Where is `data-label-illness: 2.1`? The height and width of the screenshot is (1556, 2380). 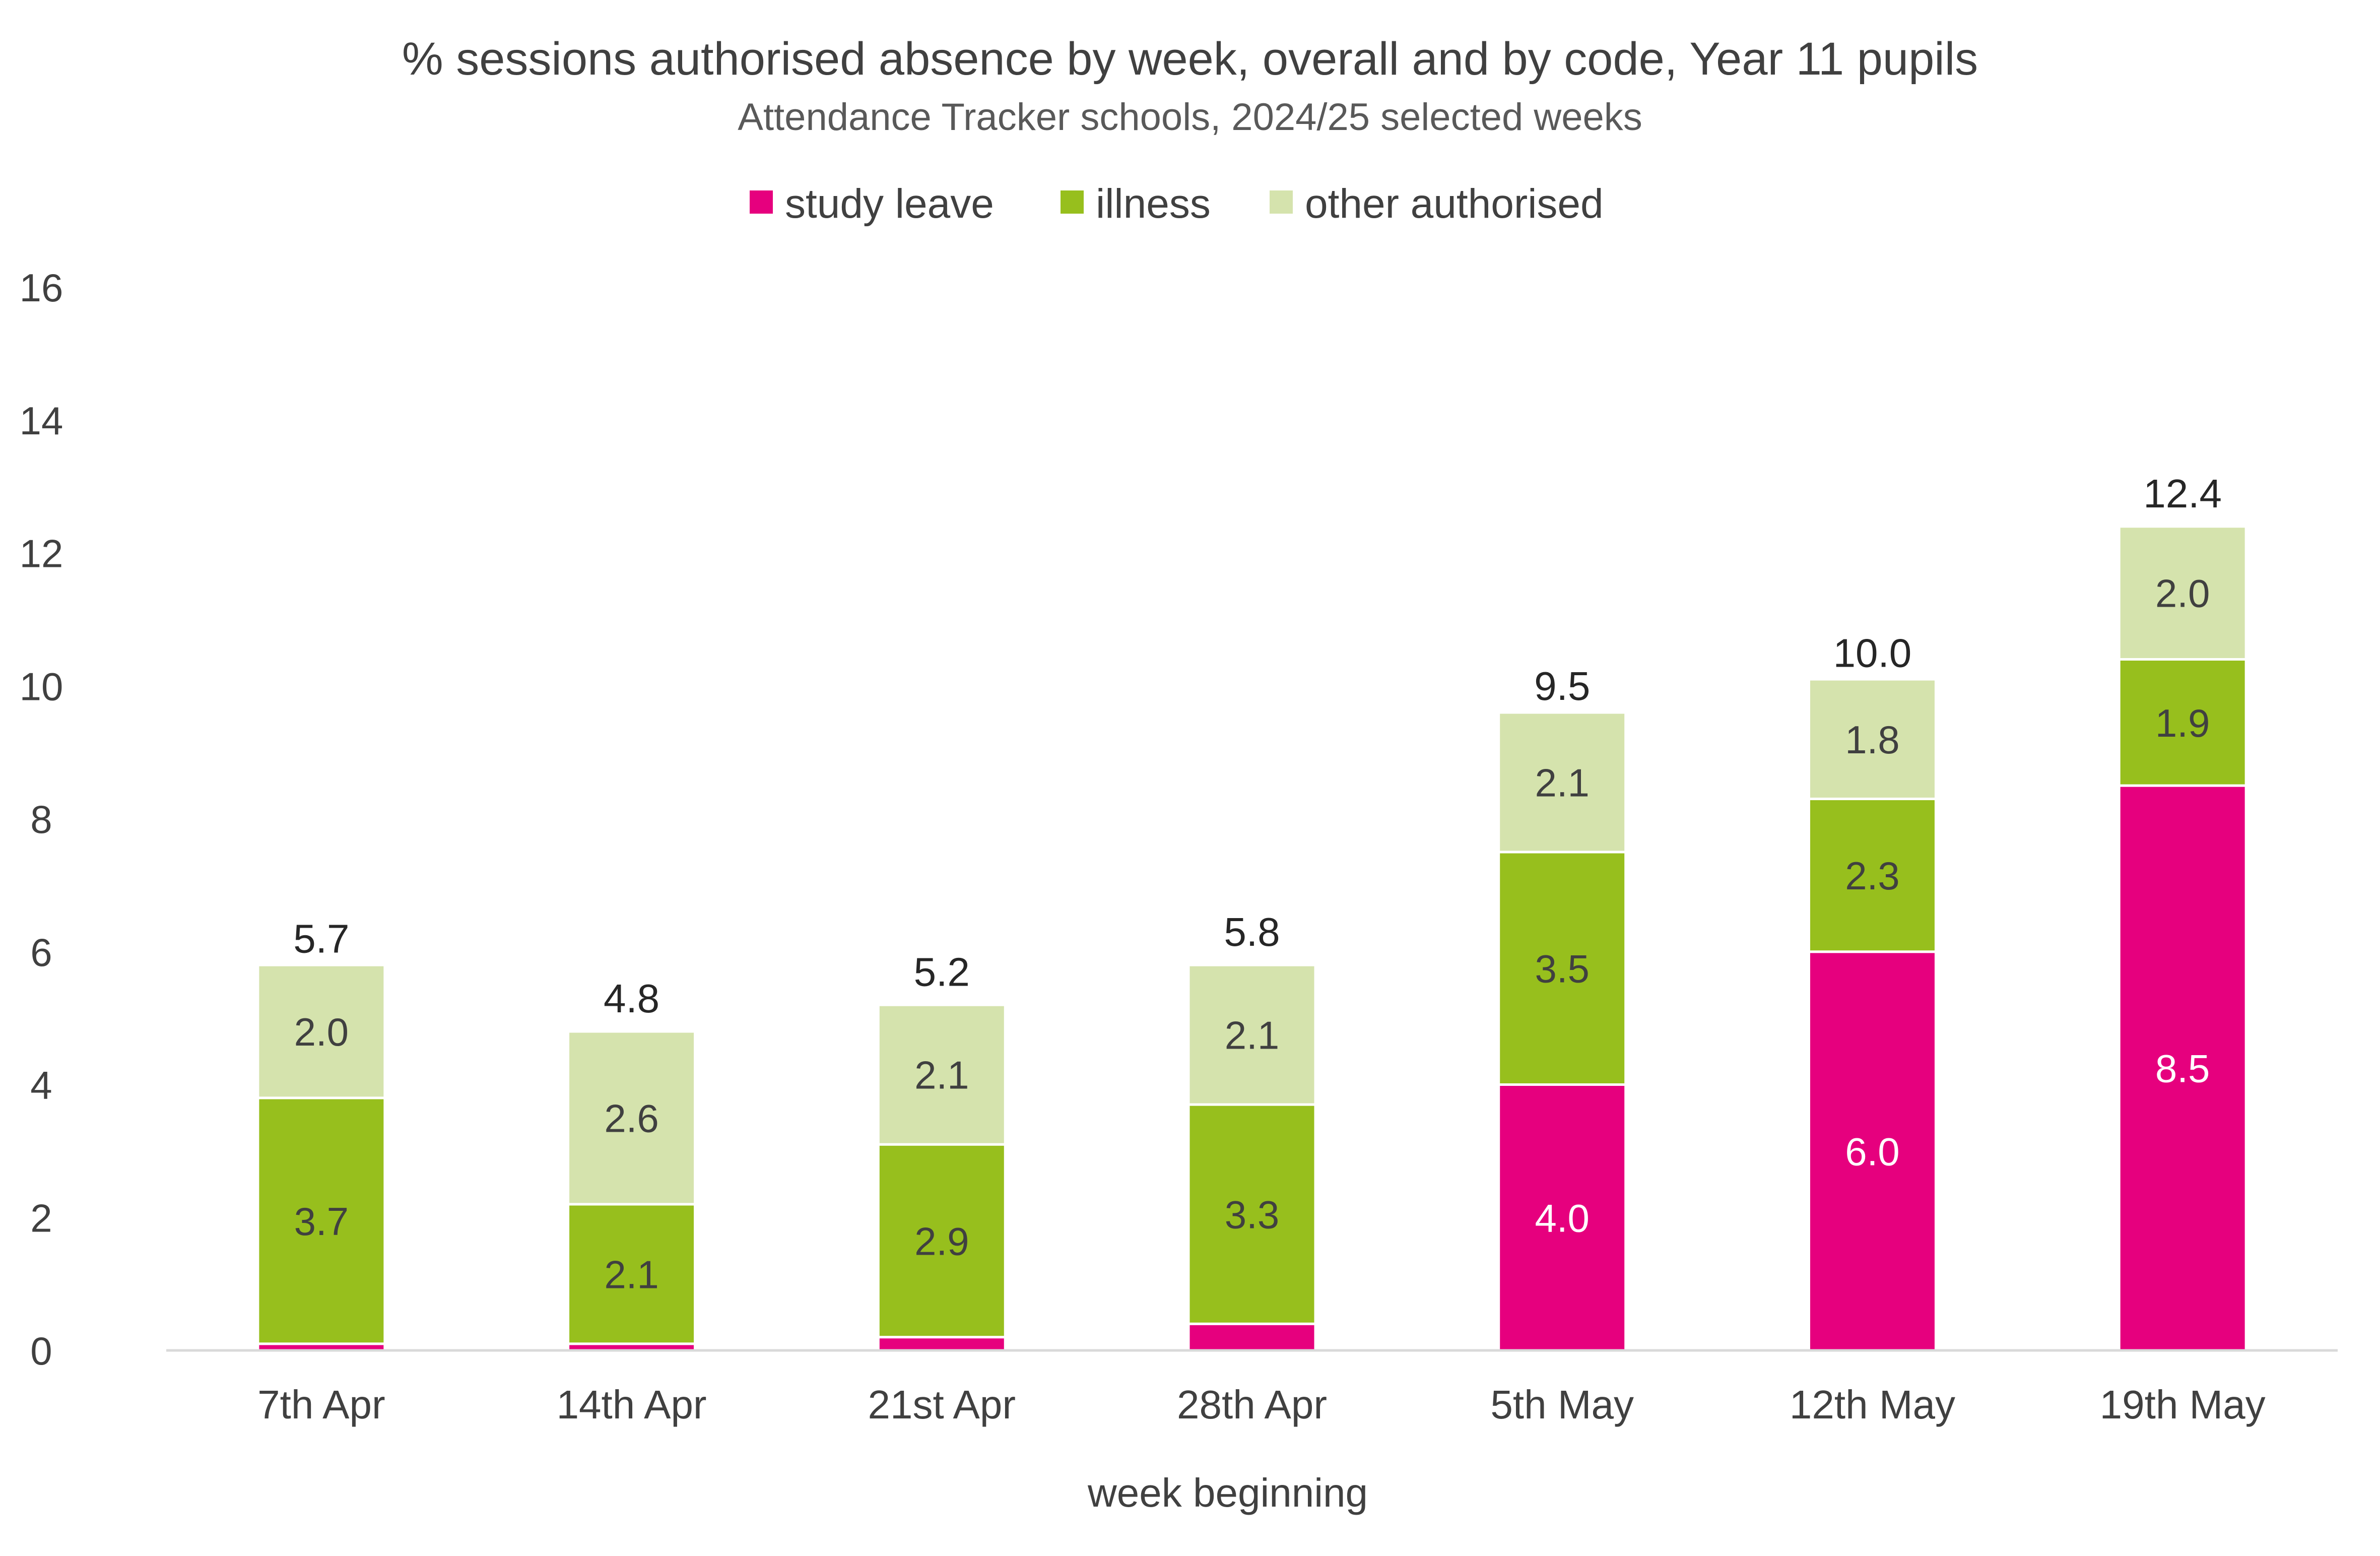
data-label-illness: 2.1 is located at coordinates (631, 1274).